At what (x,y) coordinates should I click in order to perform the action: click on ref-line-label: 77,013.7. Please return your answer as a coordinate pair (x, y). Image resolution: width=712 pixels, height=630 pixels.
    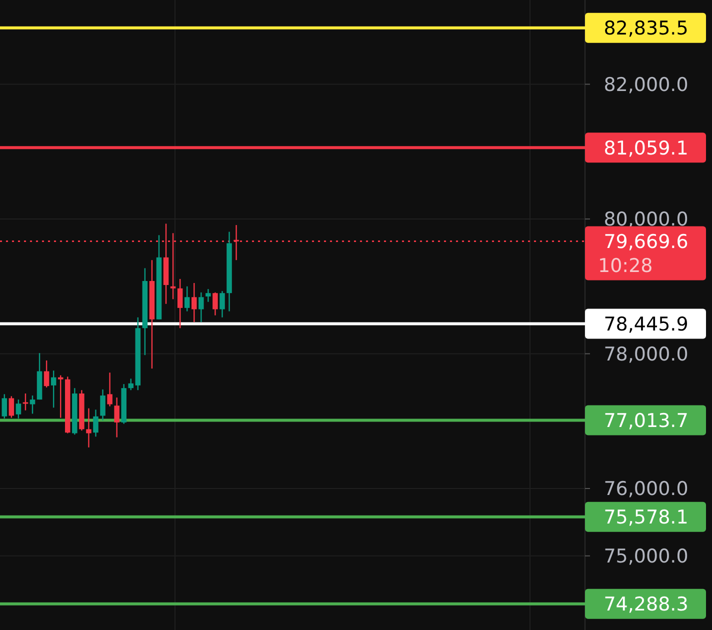
    Looking at the image, I should click on (646, 421).